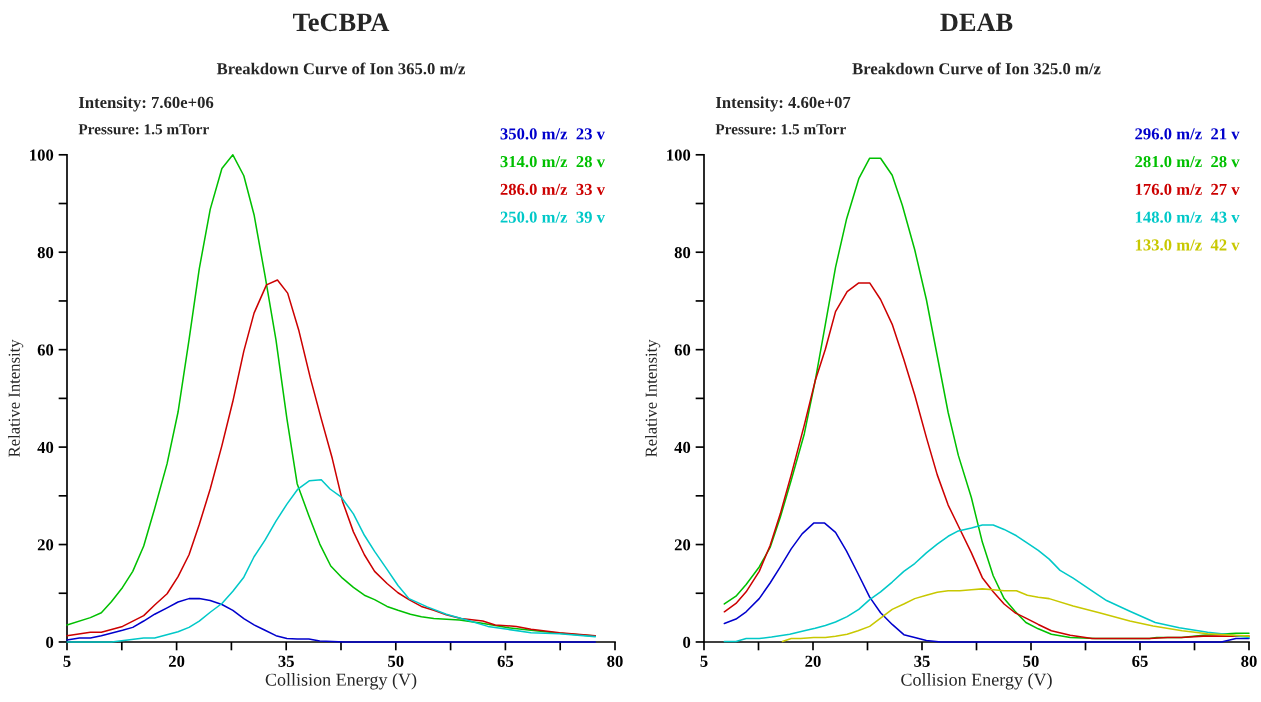 This screenshot has width=1261, height=702. Describe the element at coordinates (1187, 189) in the screenshot. I see `text: 176.0 m/z 27 v` at that location.